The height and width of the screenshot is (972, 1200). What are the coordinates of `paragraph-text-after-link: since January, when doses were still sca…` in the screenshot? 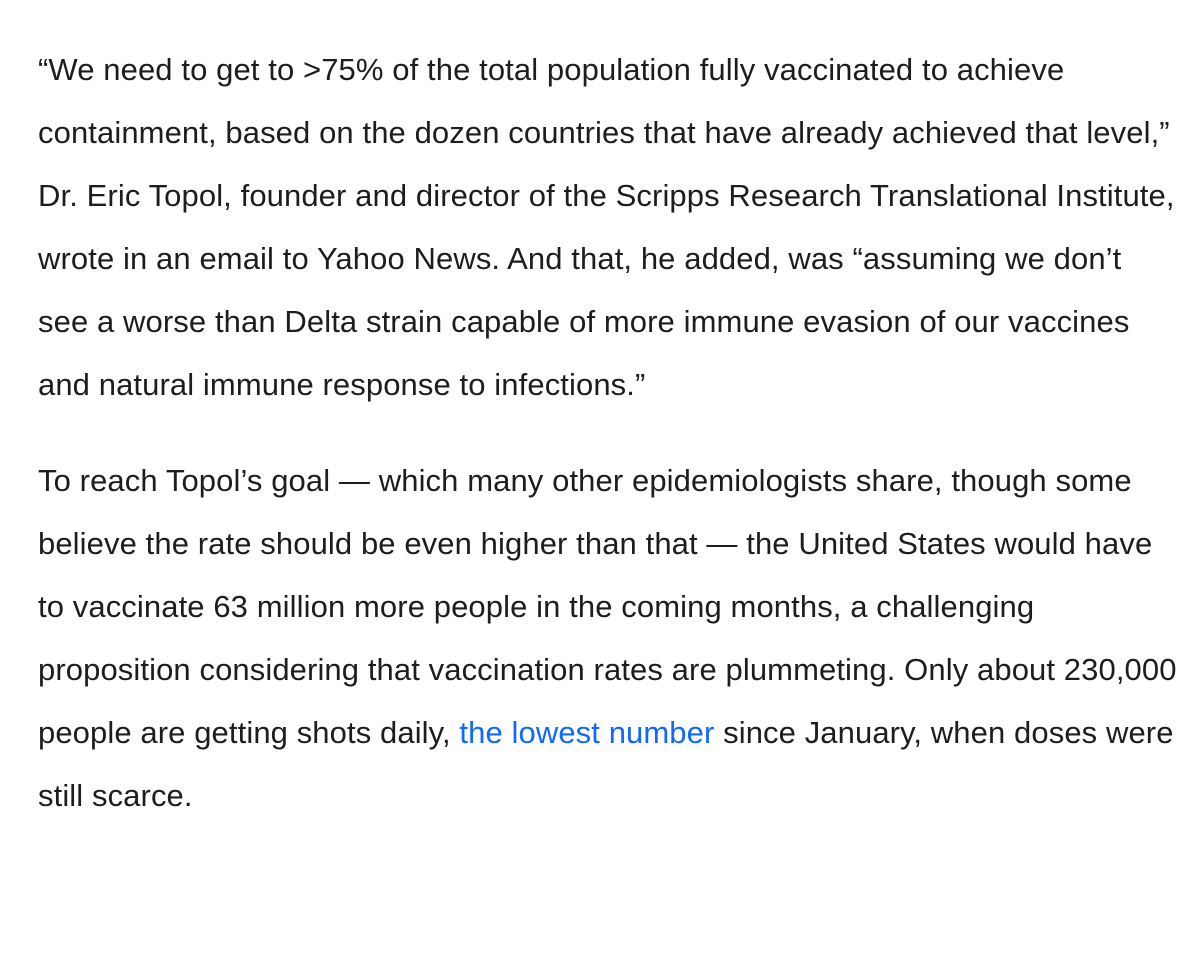 It's located at (606, 764).